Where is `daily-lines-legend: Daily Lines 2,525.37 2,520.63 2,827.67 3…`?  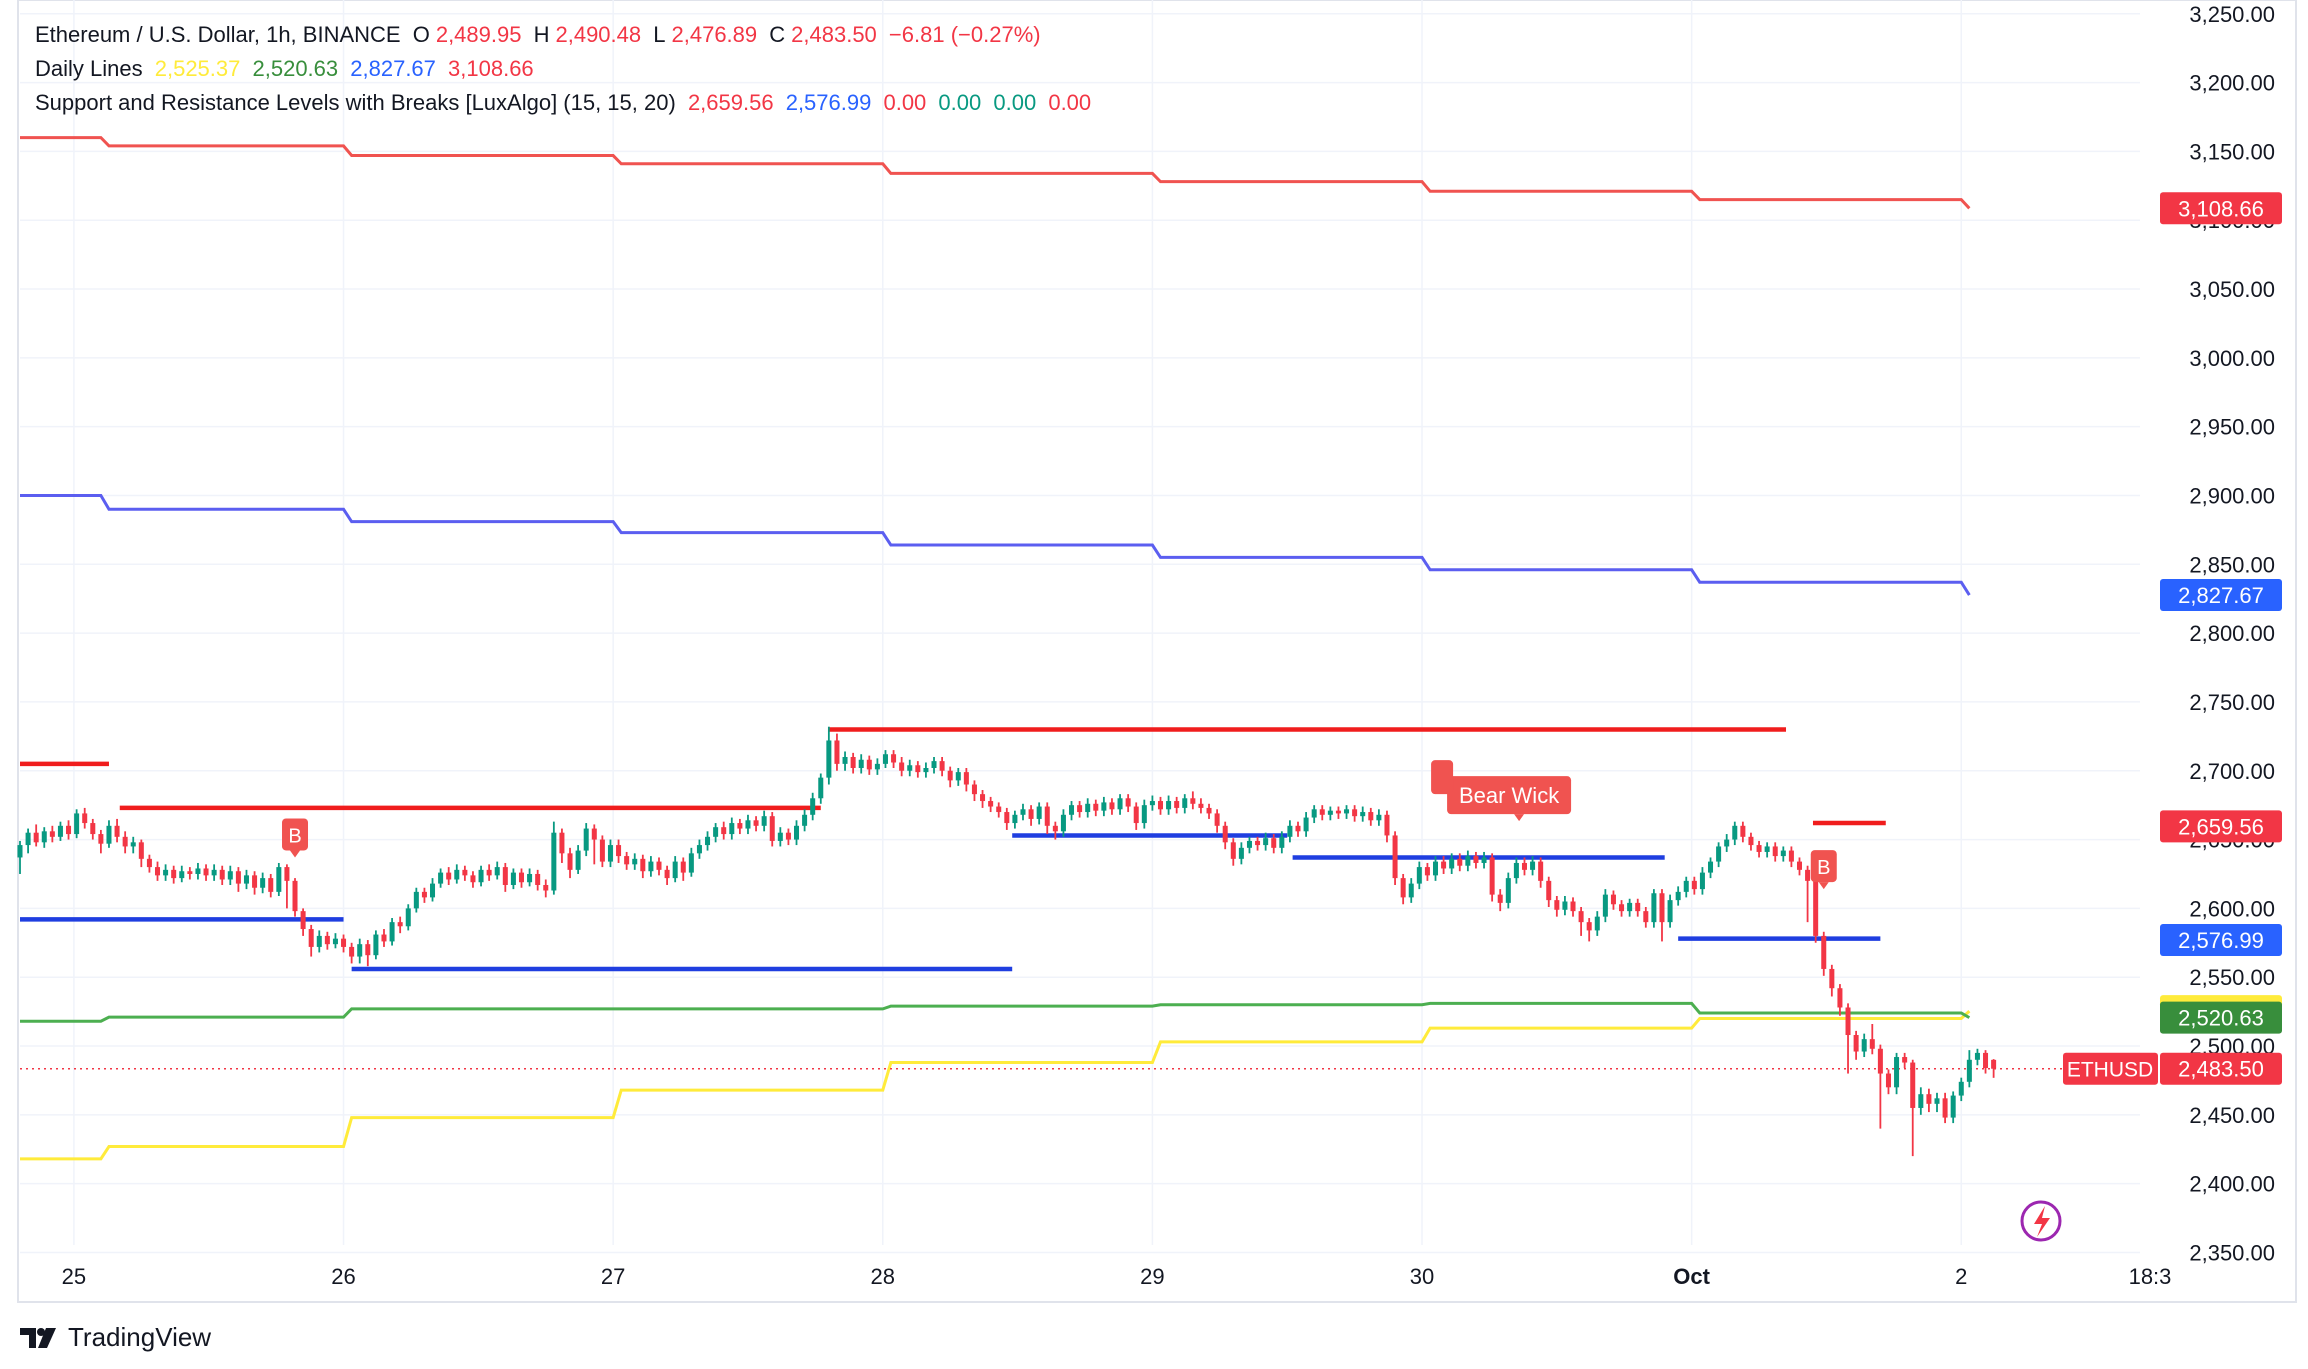 daily-lines-legend: Daily Lines 2,525.37 2,520.63 2,827.67 3… is located at coordinates (287, 69).